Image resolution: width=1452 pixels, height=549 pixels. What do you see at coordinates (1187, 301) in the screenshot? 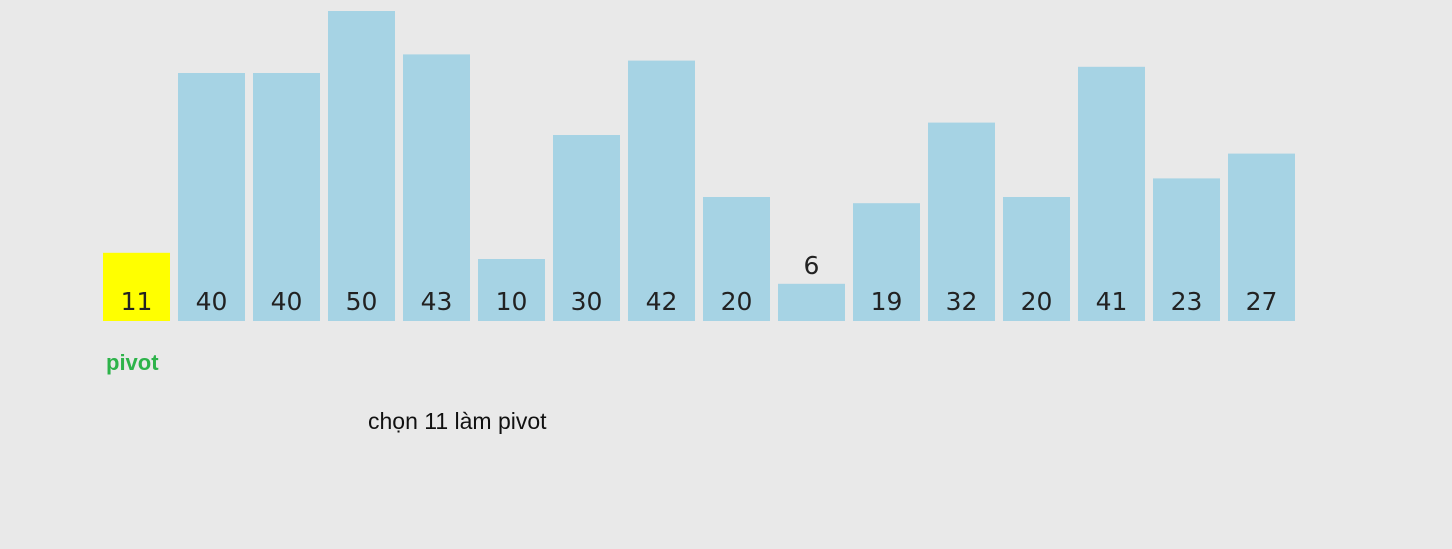
I see `bar-value-label: 23` at bounding box center [1187, 301].